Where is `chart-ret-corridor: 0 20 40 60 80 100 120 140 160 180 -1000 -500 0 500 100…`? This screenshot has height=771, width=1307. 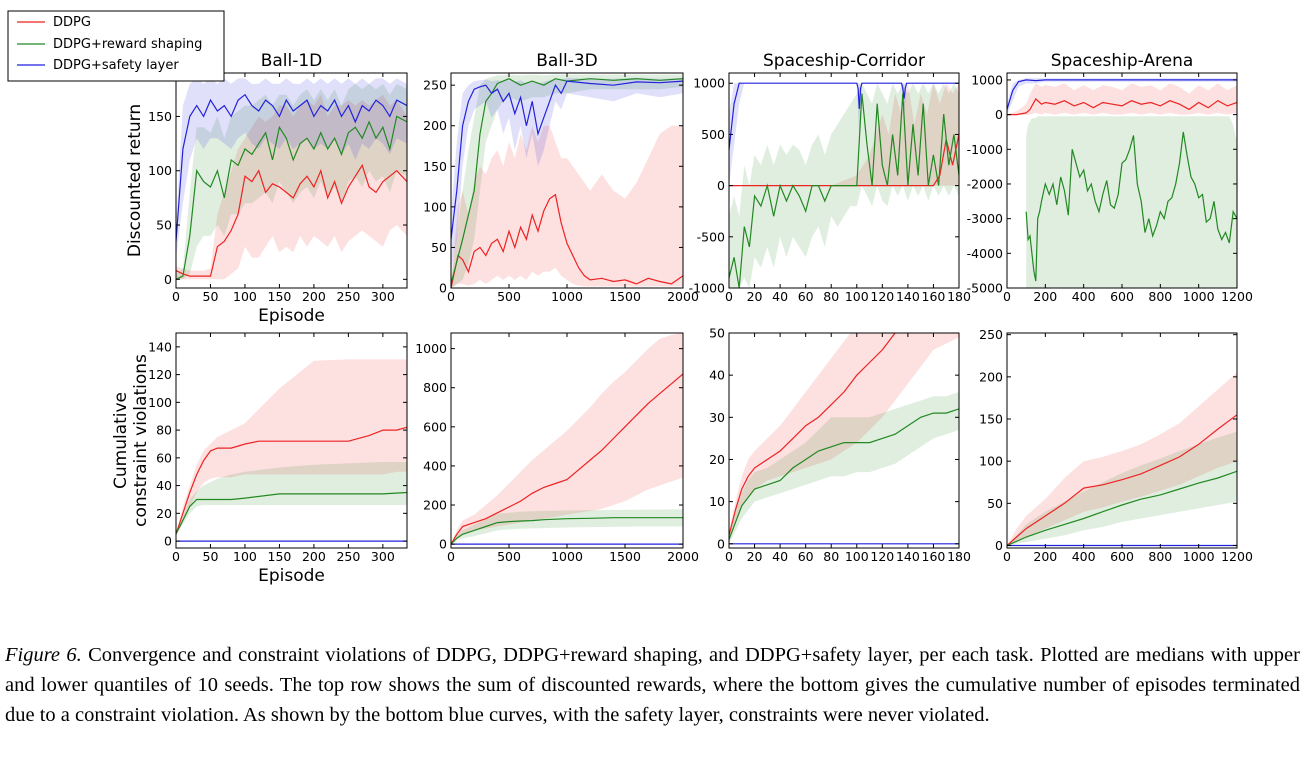
chart-ret-corridor: 0 20 40 60 80 100 120 140 160 180 -1000 -500 0 500 100… is located at coordinates (830, 177).